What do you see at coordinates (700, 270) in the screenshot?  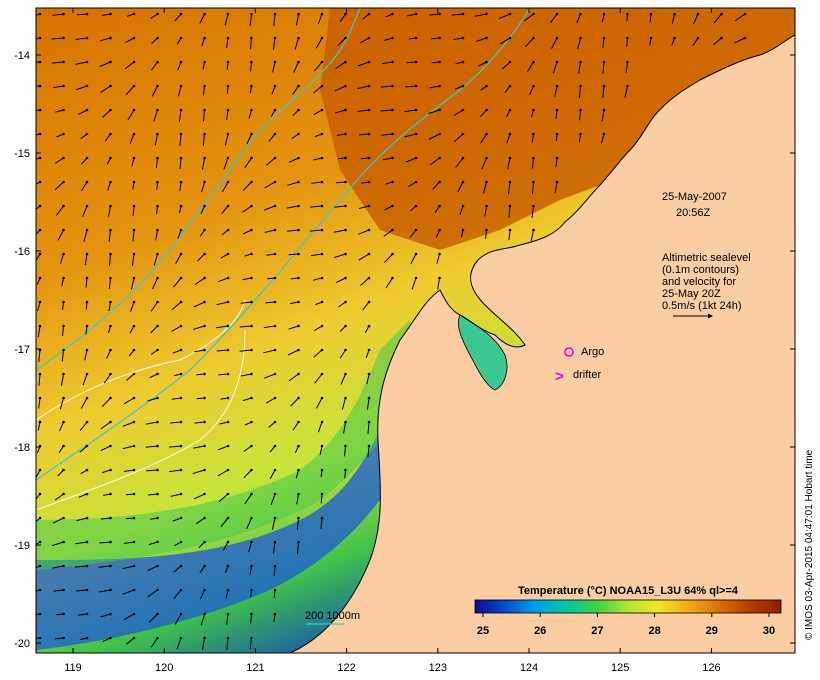 I see `altimetry-line-2: (0.1m contours)` at bounding box center [700, 270].